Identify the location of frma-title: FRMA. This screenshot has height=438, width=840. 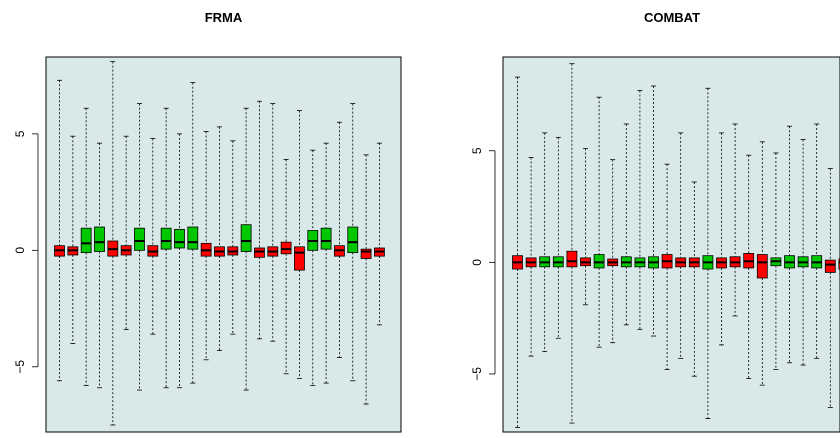
(224, 17).